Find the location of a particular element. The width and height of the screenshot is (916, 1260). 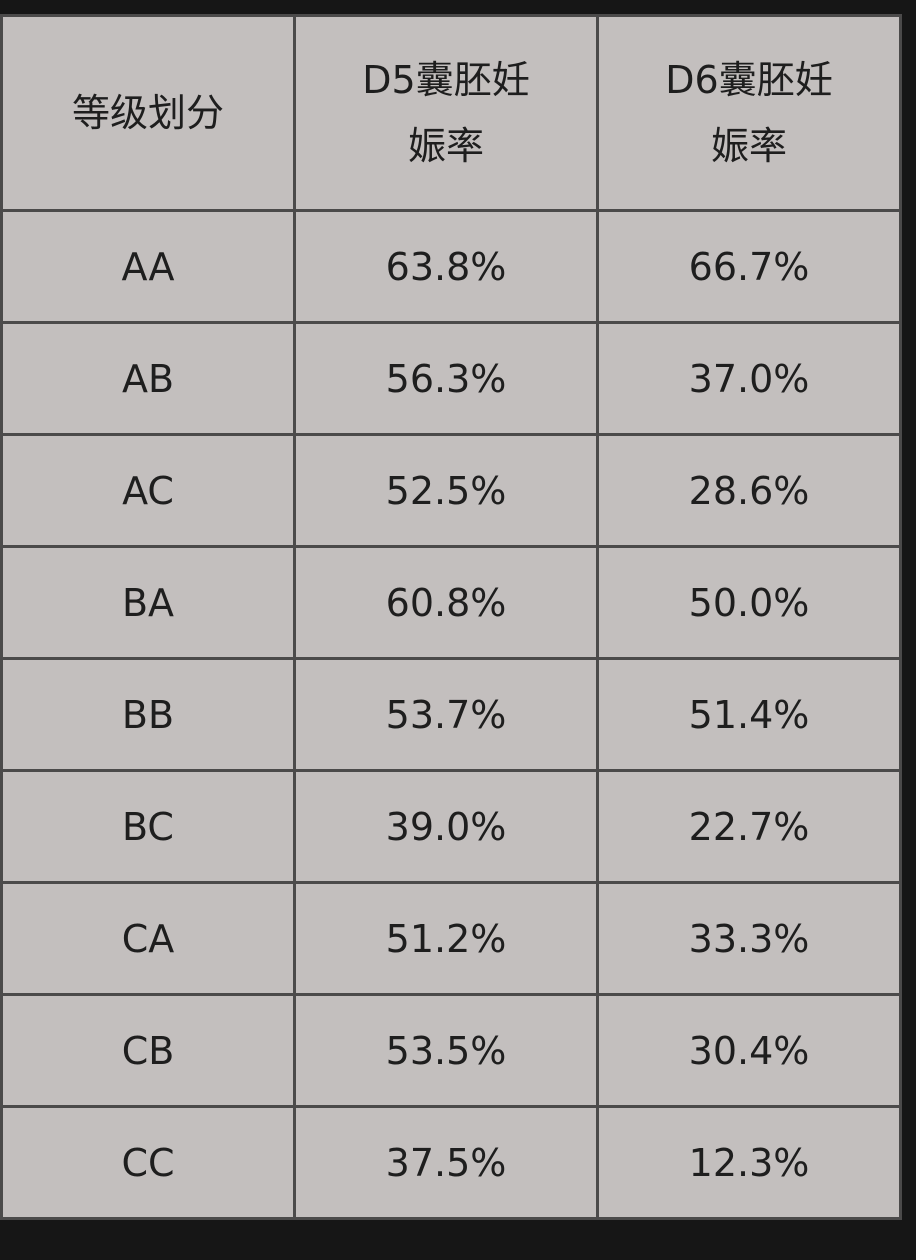

table-row: AB 56.3% 37.0% is located at coordinates (451, 378).